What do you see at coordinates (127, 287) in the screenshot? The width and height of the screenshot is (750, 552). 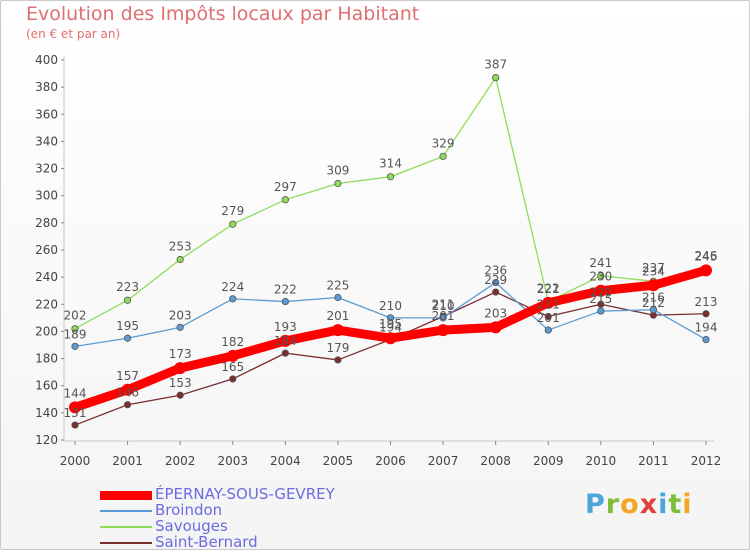 I see `data-label: 223` at bounding box center [127, 287].